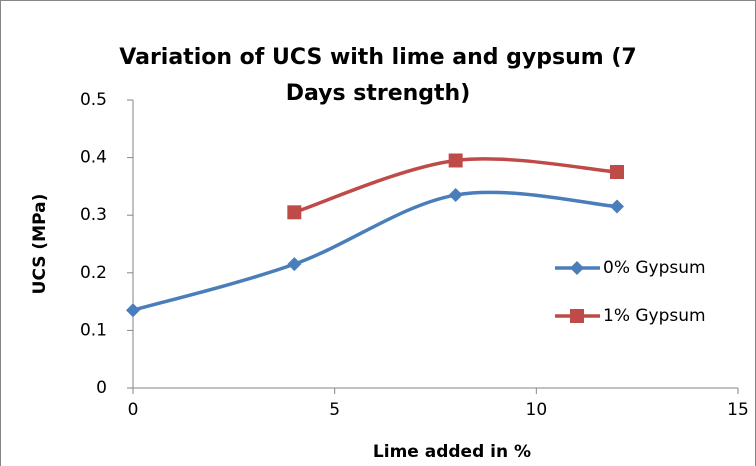 This screenshot has height=466, width=756. I want to click on x-tick-label: 10, so click(537, 410).